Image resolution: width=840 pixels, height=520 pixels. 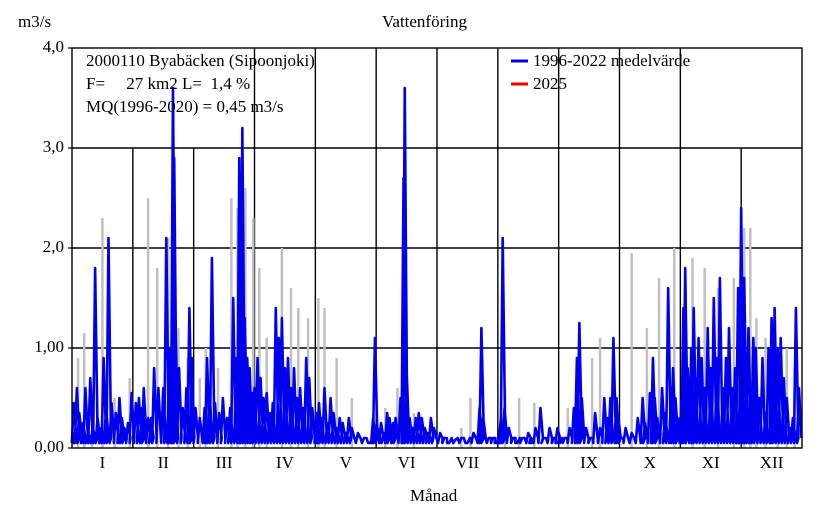 What do you see at coordinates (519, 72) in the screenshot?
I see `legend` at bounding box center [519, 72].